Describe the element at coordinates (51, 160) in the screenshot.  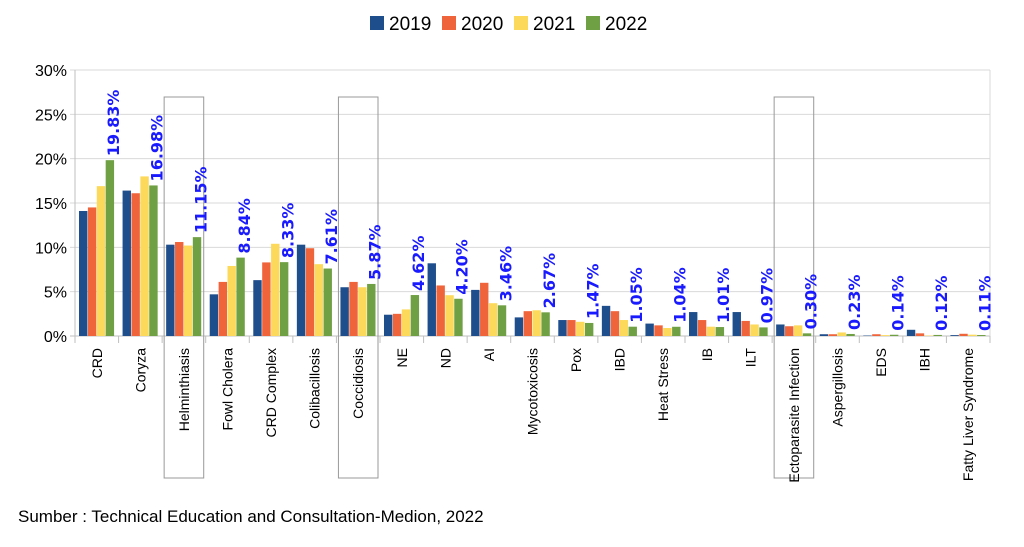
I see `y-tick-label: 20%` at that location.